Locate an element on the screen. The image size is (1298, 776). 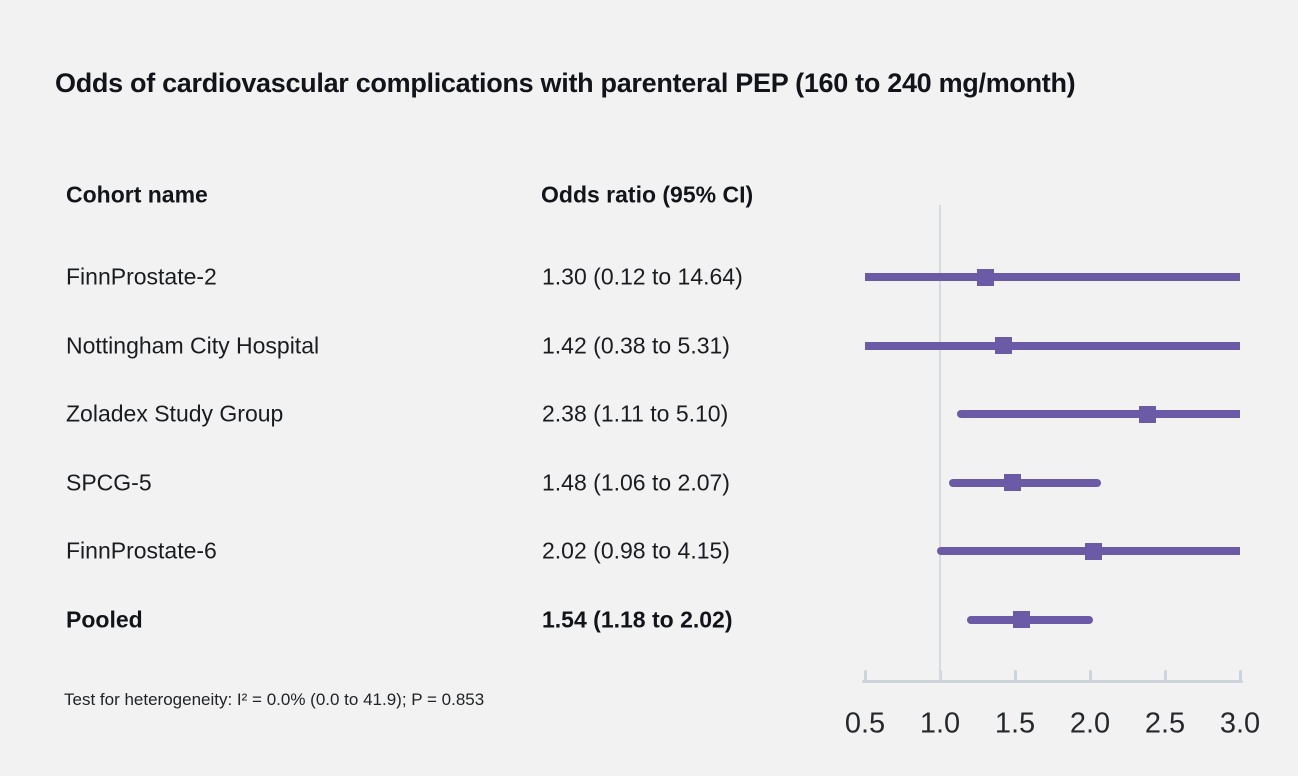
column-header-cohort: Cohort name is located at coordinates (137, 194).